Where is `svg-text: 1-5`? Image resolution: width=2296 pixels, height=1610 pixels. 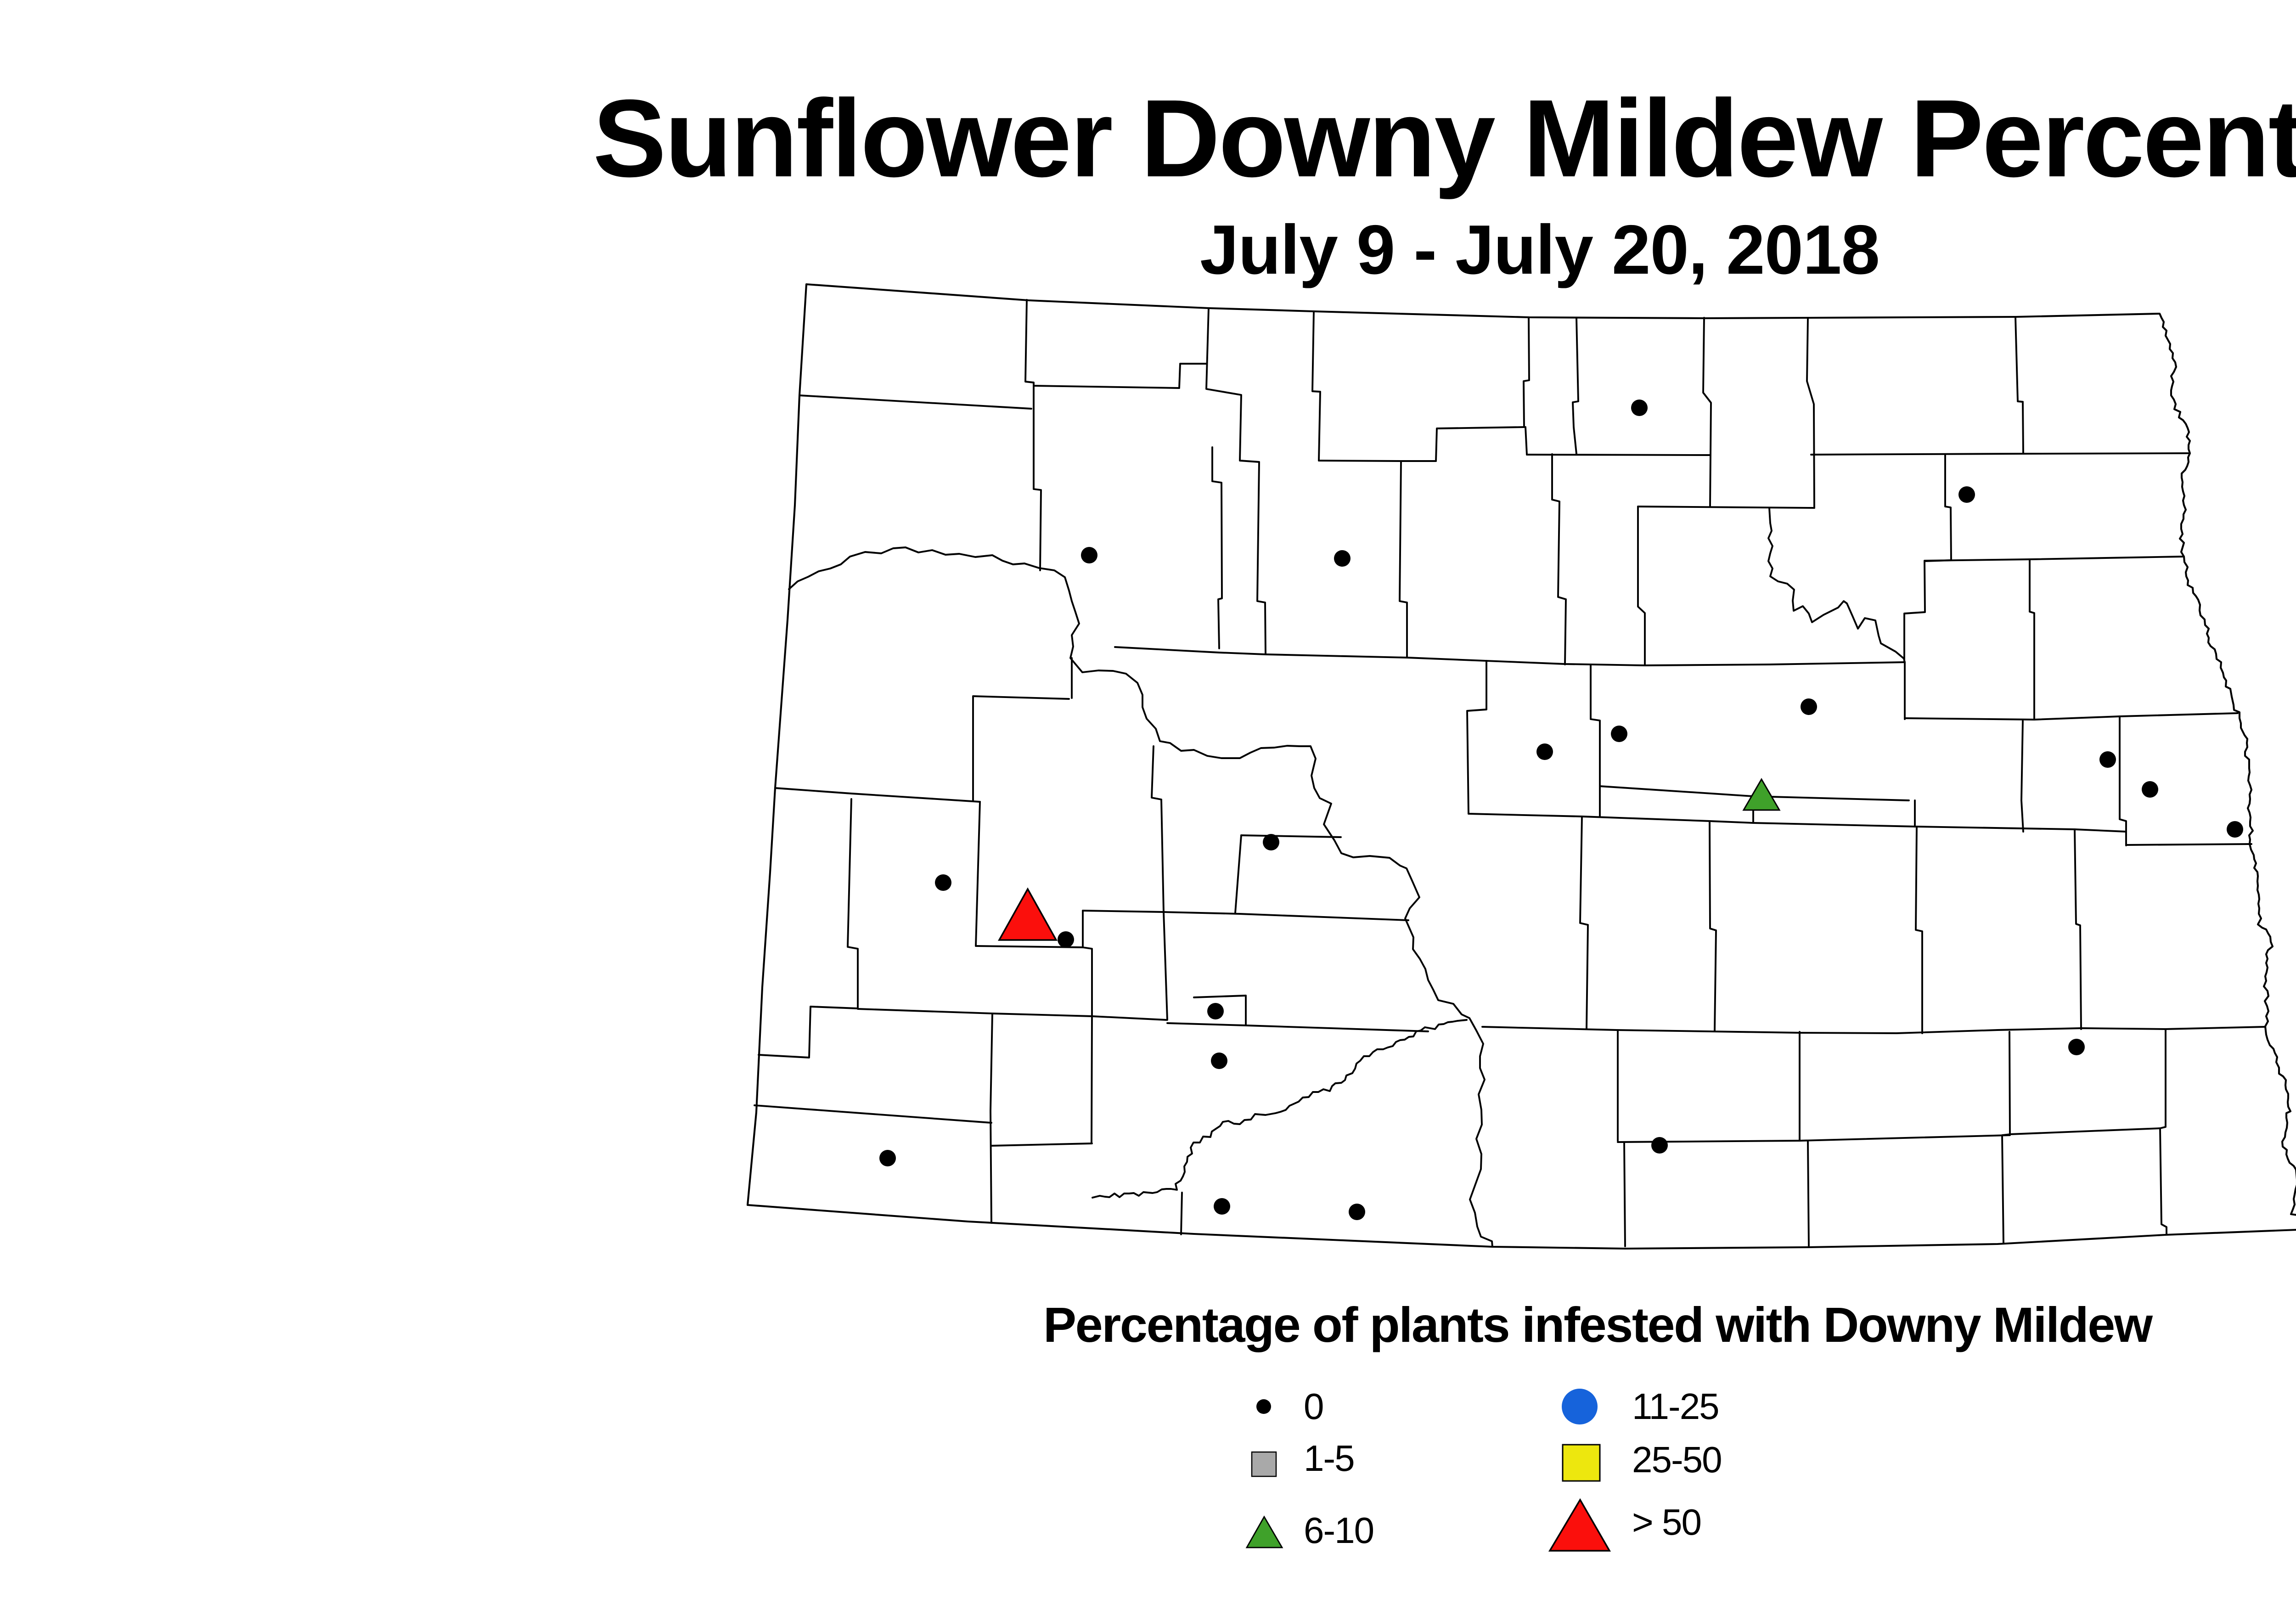 svg-text: 1-5 is located at coordinates (1329, 1459).